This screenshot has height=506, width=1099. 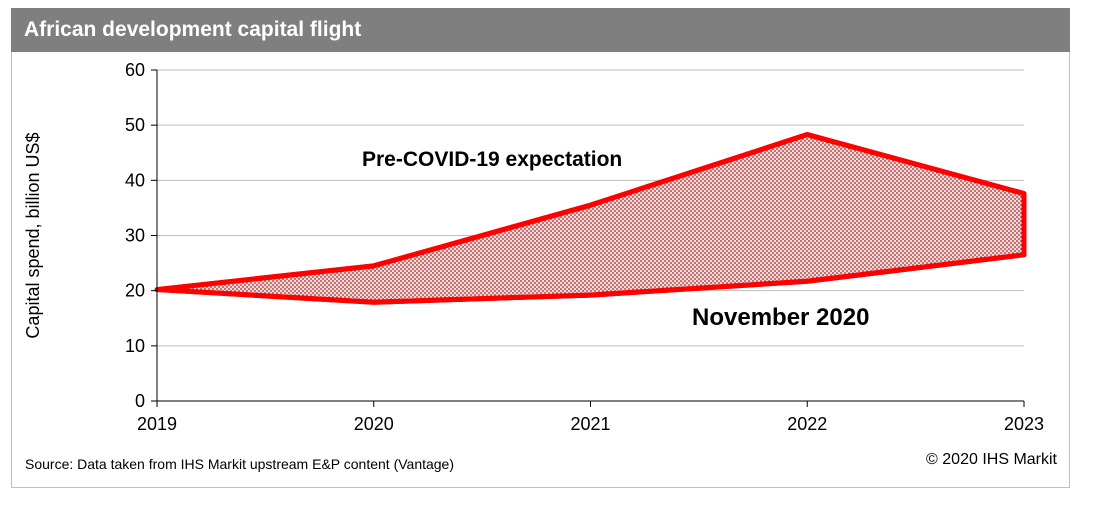 I want to click on y-tick-label: 50, so click(x=135, y=125).